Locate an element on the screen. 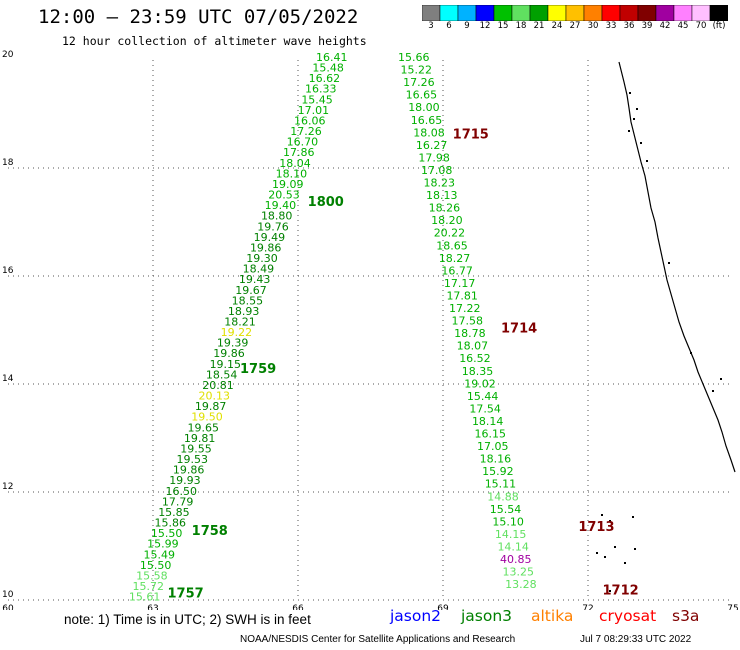 This screenshot has width=740, height=650. swh-value-east: 18.27 is located at coordinates (455, 258).